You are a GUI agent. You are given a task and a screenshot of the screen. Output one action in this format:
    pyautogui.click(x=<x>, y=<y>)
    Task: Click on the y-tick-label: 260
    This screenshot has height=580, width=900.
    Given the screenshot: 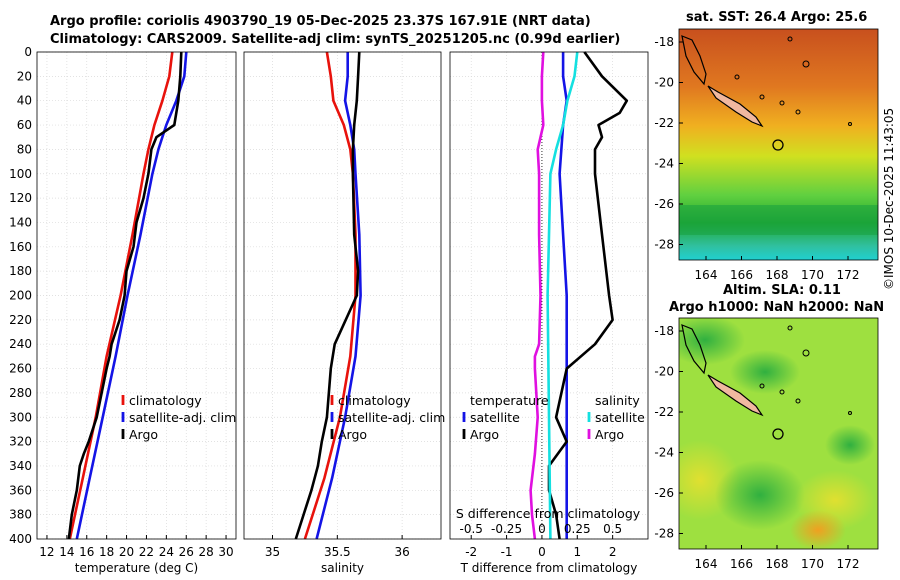 What is the action you would take?
    pyautogui.click(x=20, y=369)
    